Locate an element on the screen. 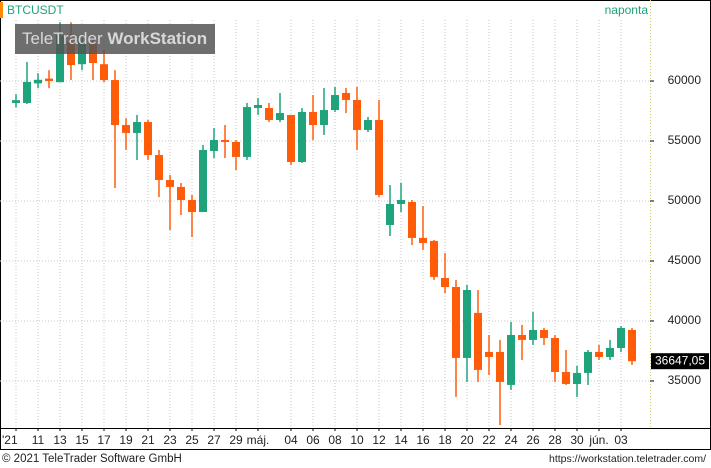  x-tick-label: 22 is located at coordinates (489, 440).